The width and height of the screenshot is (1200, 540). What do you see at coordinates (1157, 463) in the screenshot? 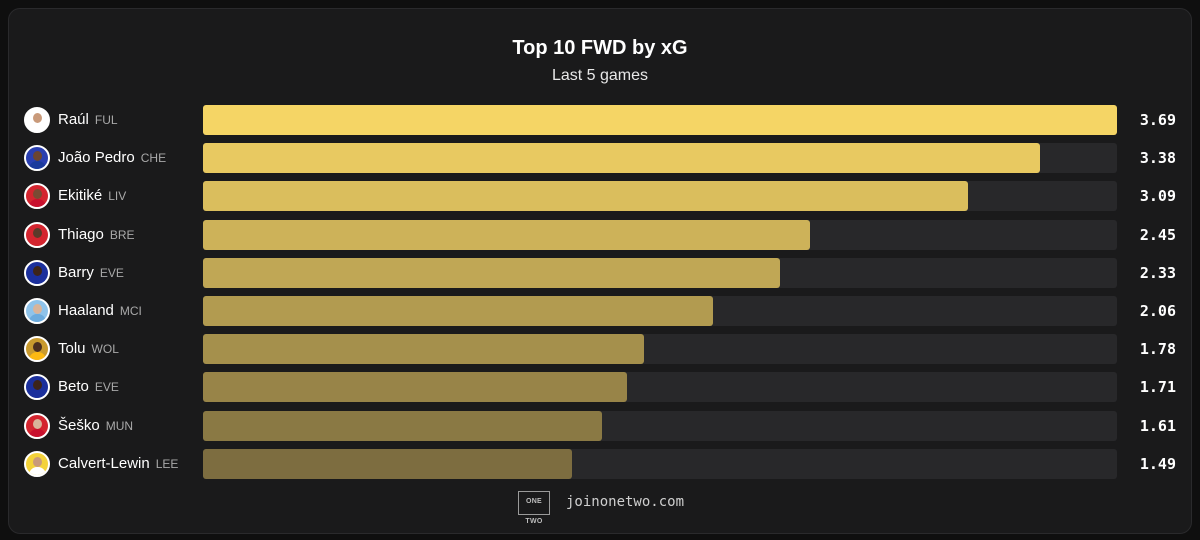
I see `value-label: 1.49` at bounding box center [1157, 463].